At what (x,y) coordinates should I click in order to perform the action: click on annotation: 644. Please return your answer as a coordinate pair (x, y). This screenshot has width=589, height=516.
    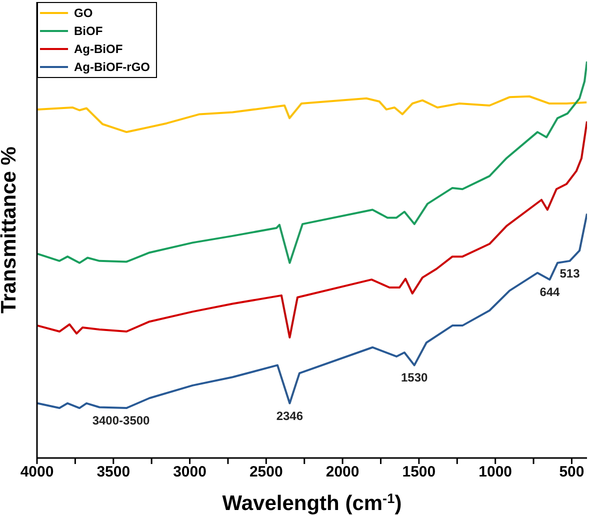
    Looking at the image, I should click on (550, 292).